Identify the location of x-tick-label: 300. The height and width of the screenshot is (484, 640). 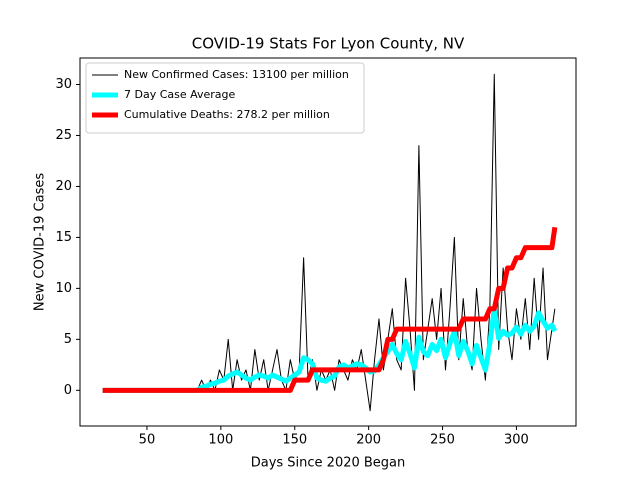
(516, 440).